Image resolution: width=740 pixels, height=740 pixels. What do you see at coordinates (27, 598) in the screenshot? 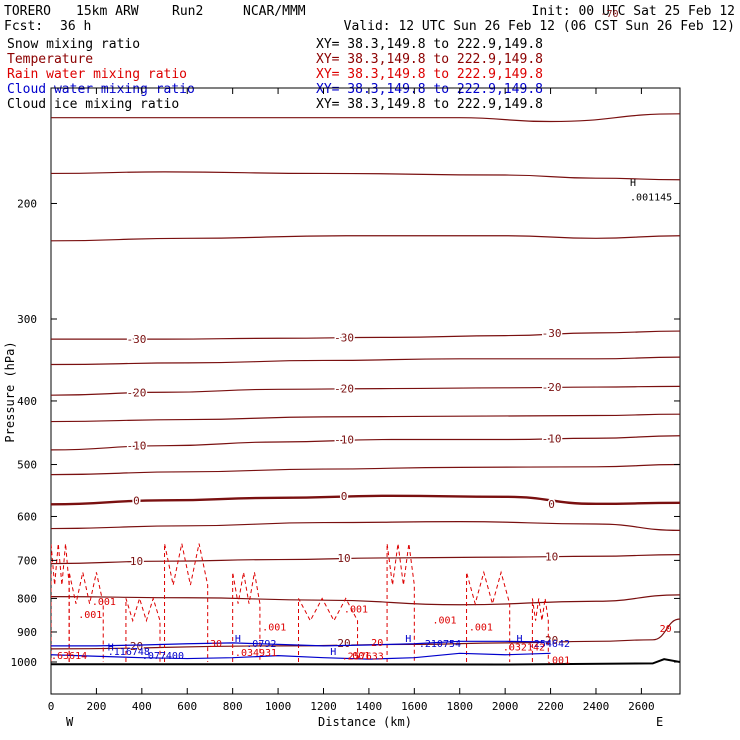
I see `y-tick-label: 800` at bounding box center [27, 598].